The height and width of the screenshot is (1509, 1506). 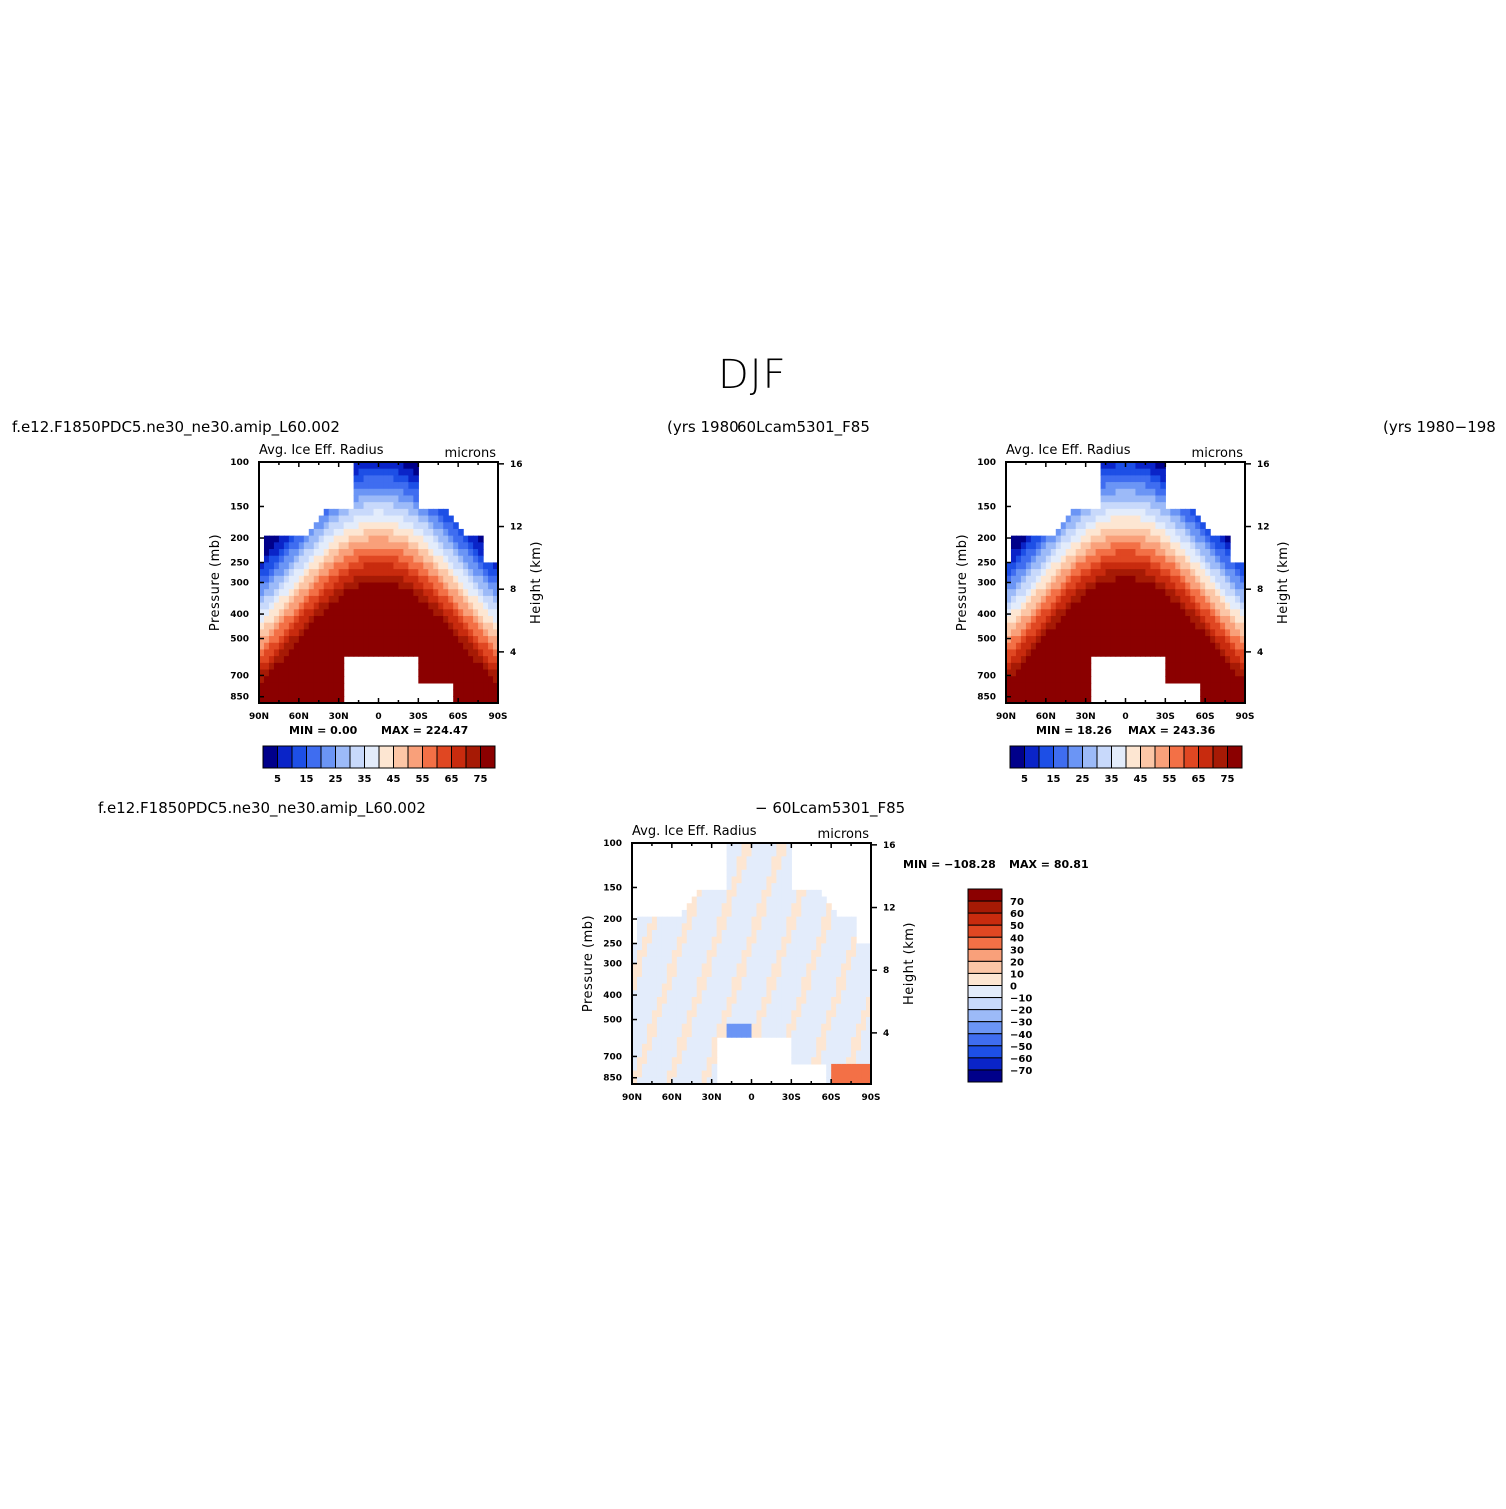 What do you see at coordinates (262, 808) in the screenshot?
I see `case-name-diff-left: f.e12.F1850PDC5.ne30_ne30.amip_L60.002` at bounding box center [262, 808].